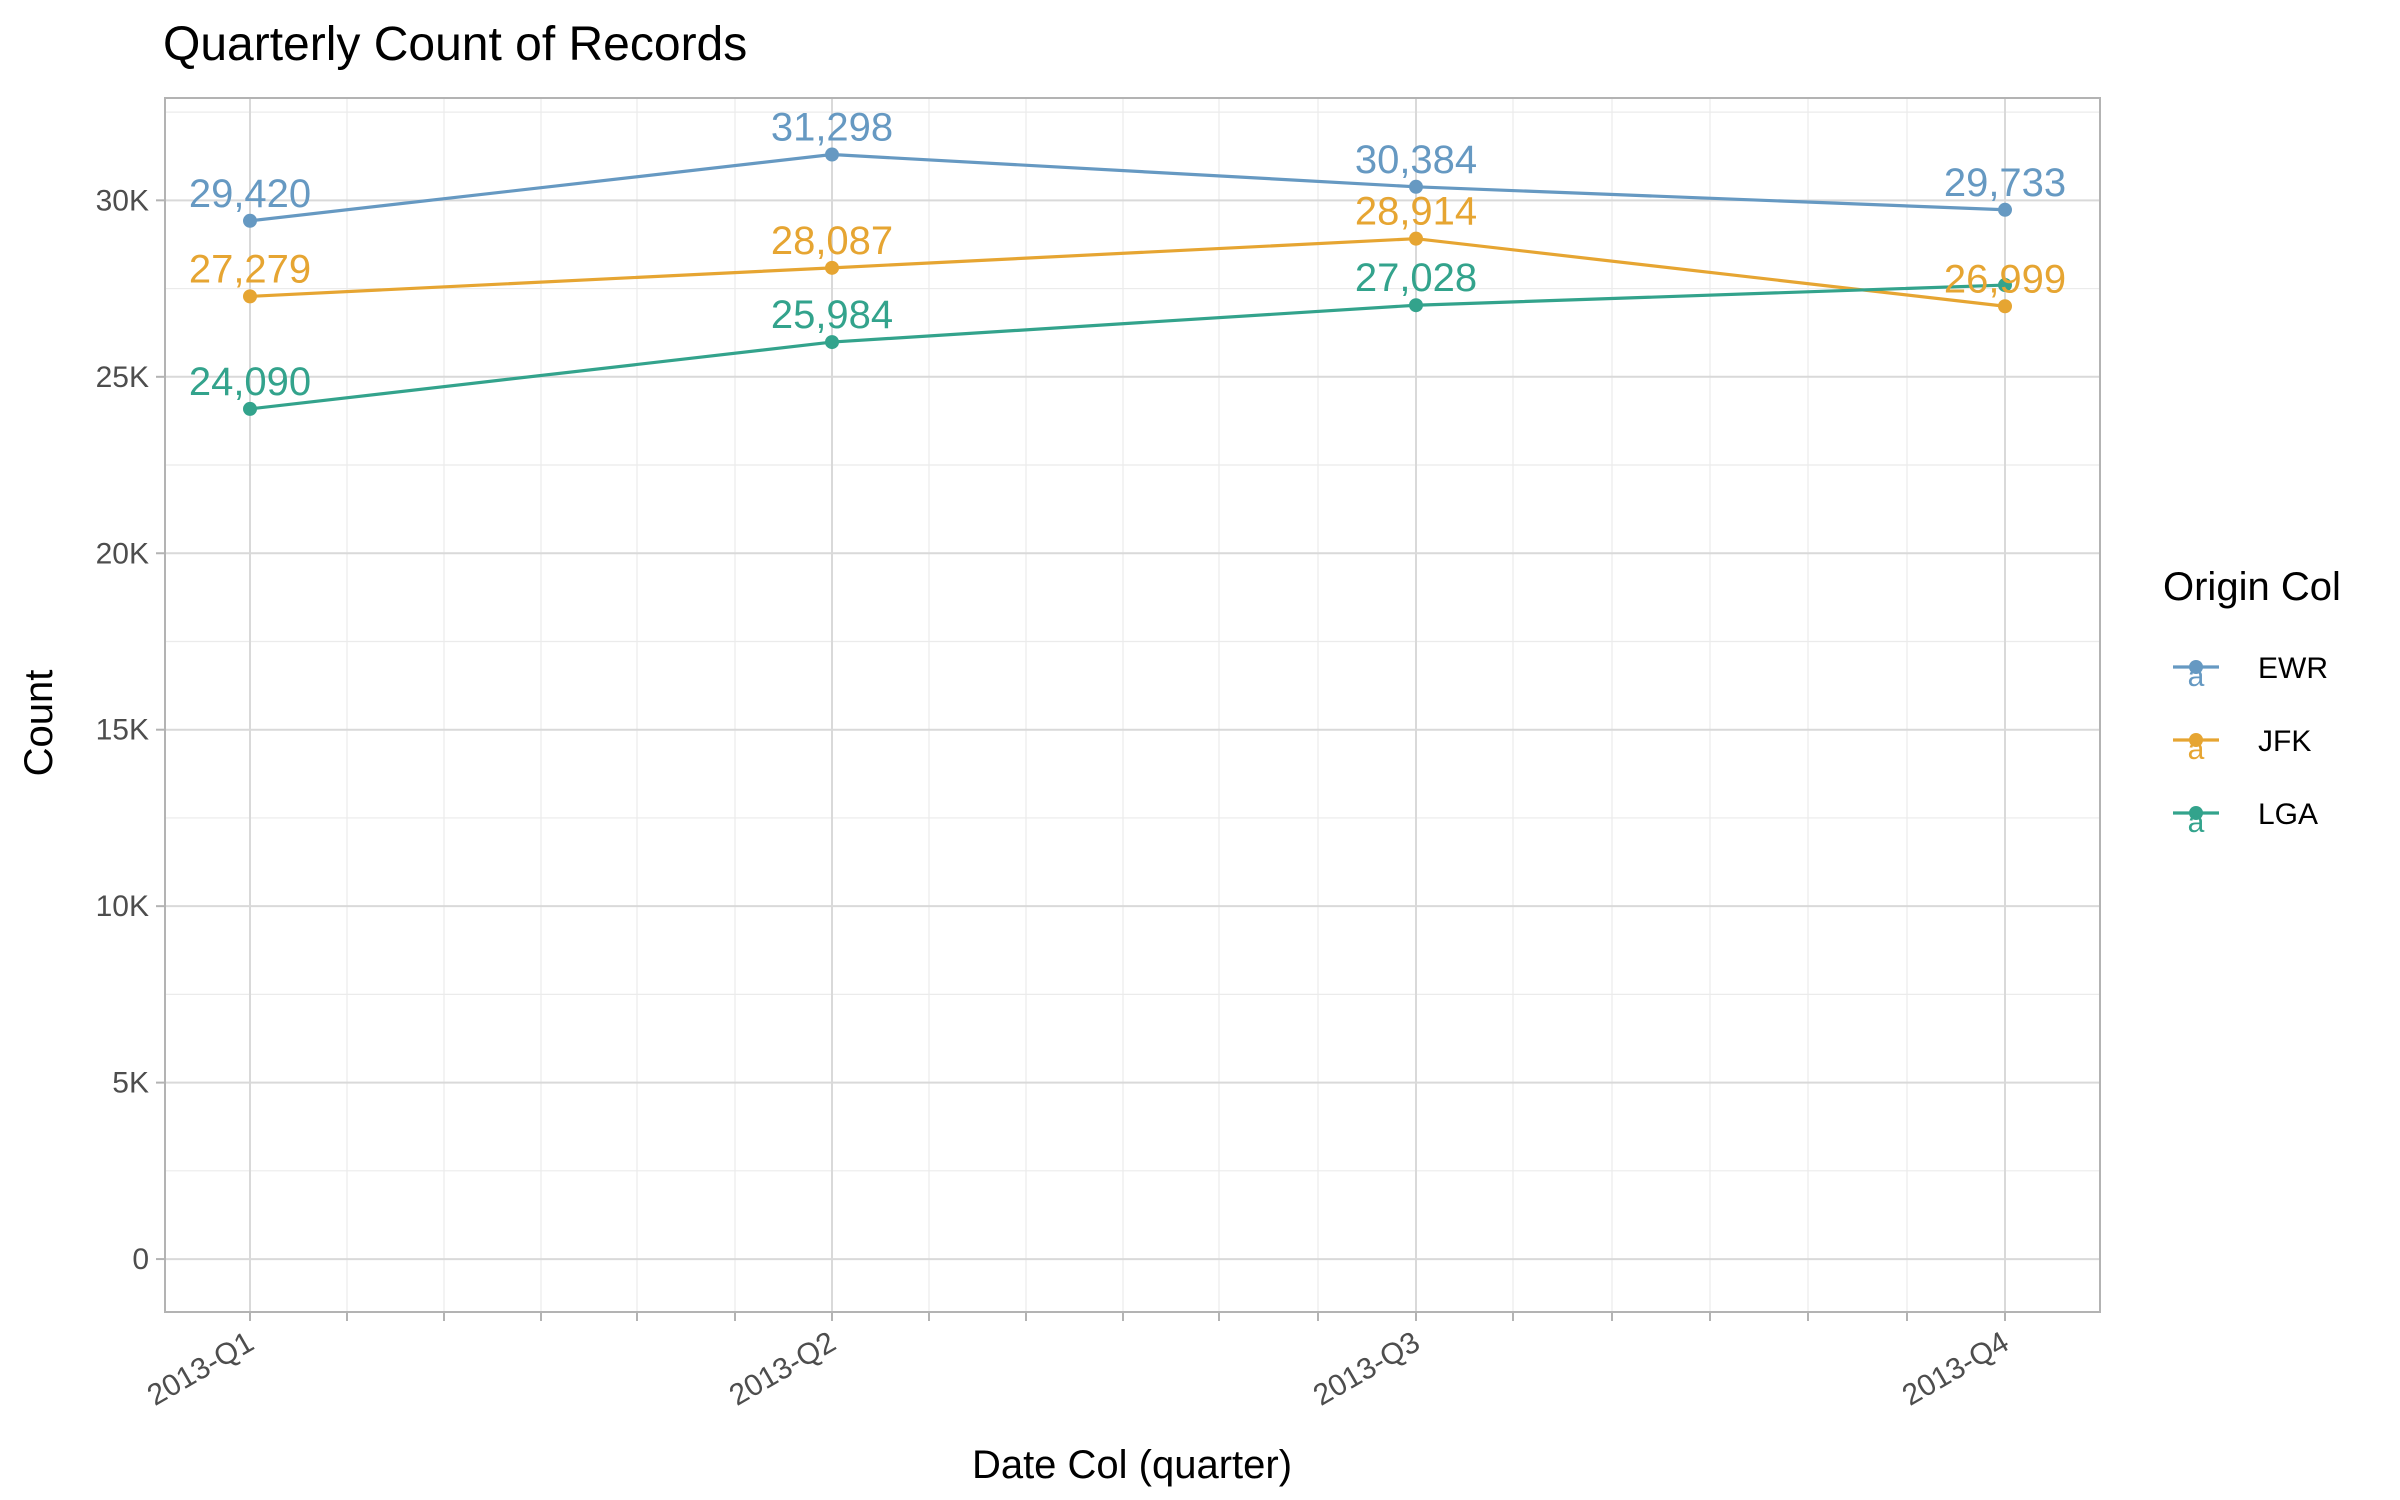  I want to click on data-label-jfk: 26,999, so click(2005, 279).